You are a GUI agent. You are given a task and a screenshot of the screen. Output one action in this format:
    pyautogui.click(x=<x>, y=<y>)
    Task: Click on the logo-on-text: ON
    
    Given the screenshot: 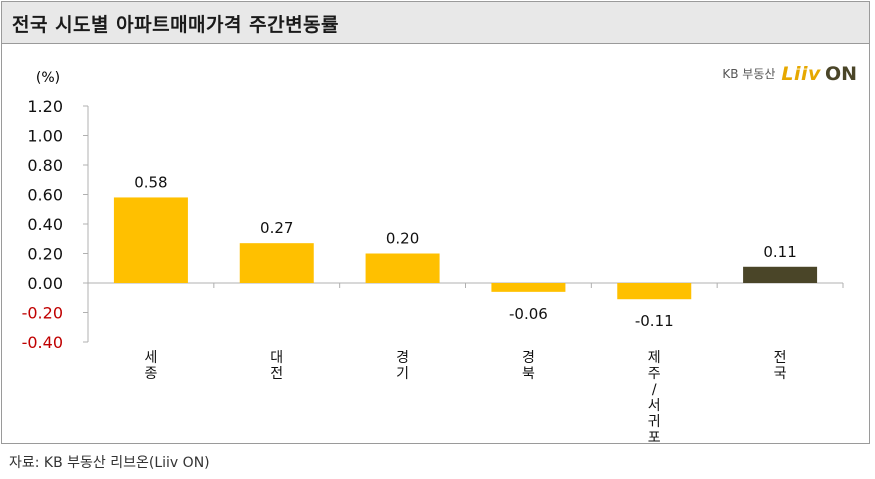 What is the action you would take?
    pyautogui.click(x=840, y=74)
    